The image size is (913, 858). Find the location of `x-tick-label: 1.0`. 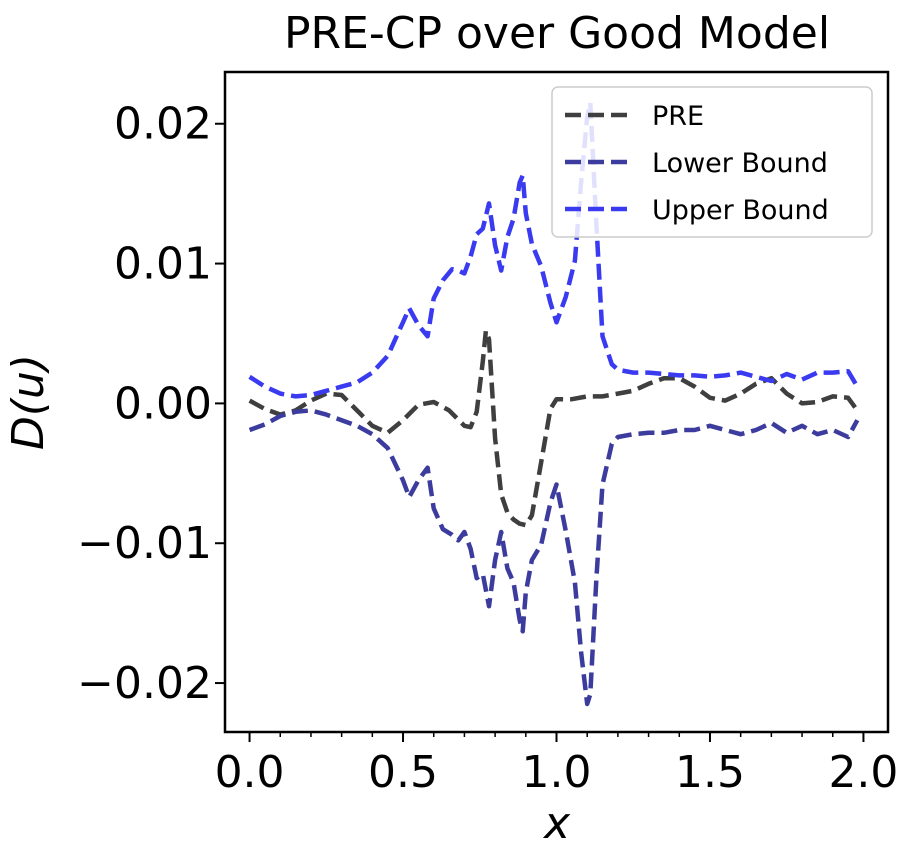

x-tick-label: 1.0 is located at coordinates (557, 772).